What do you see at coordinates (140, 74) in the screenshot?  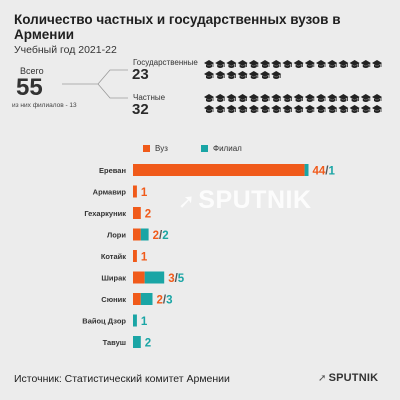 I see `state-value: 23` at bounding box center [140, 74].